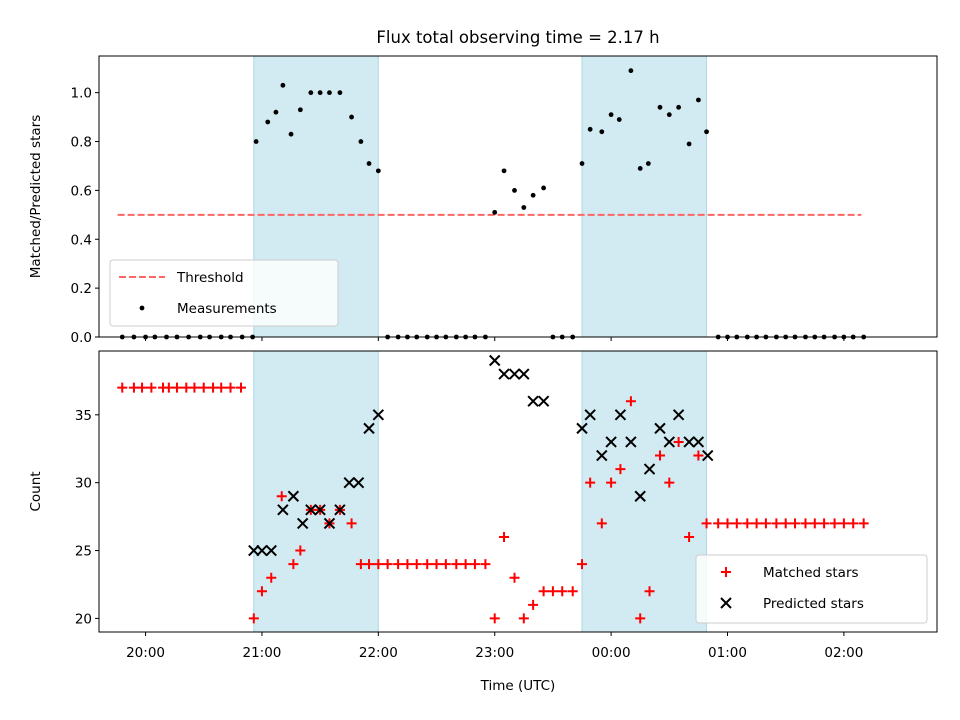  Describe the element at coordinates (726, 603) in the screenshot. I see `legend-predicted-swatch` at that location.